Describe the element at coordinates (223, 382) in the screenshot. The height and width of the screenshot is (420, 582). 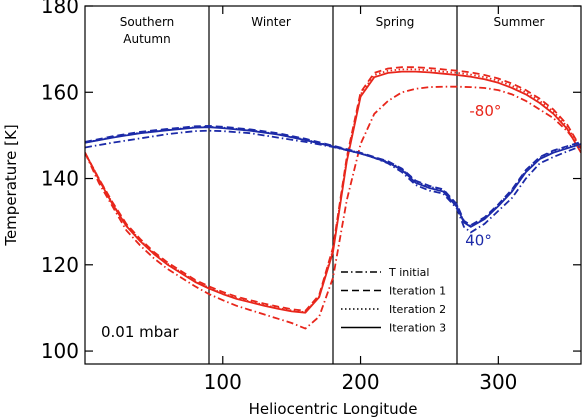
I see `x-tick-label: 100` at that location.